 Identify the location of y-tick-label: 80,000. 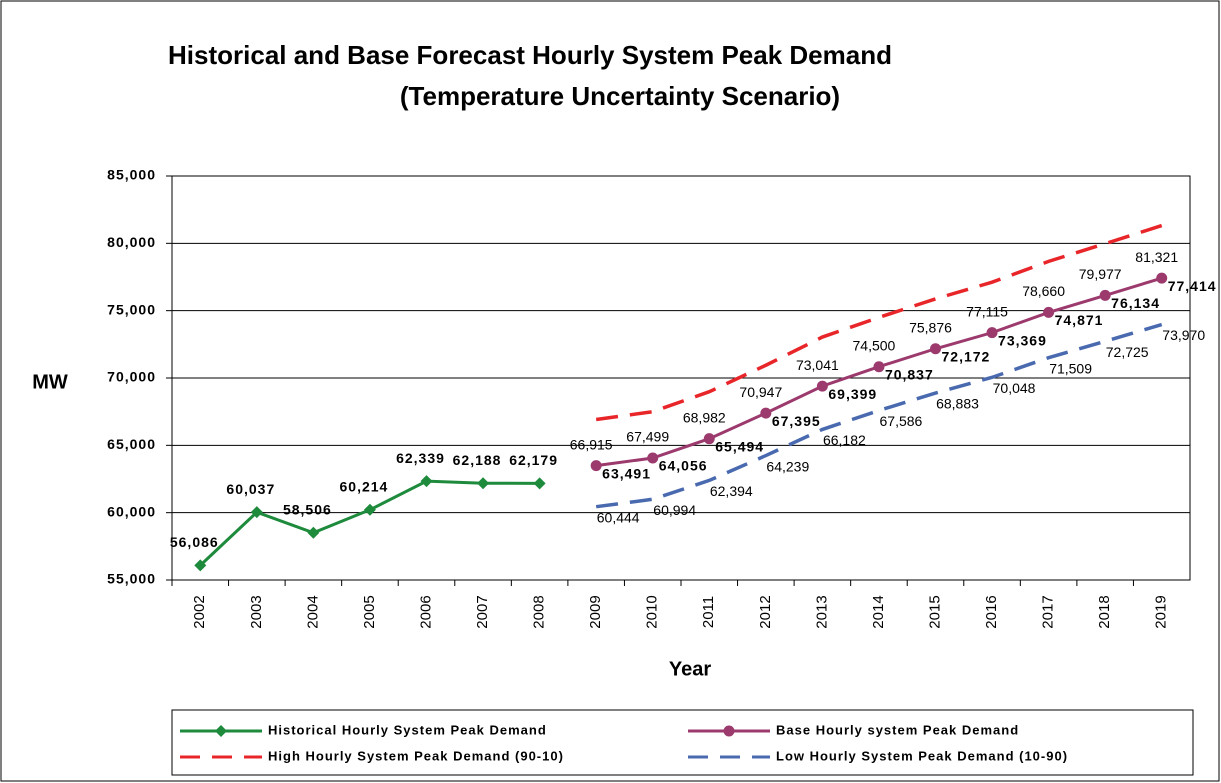
(131, 242).